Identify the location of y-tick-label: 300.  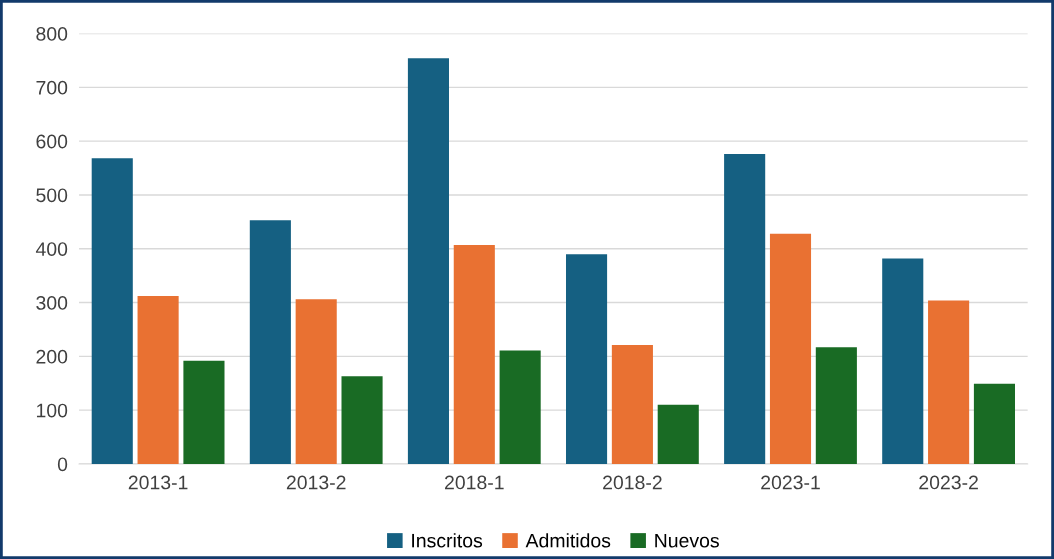
(52, 303).